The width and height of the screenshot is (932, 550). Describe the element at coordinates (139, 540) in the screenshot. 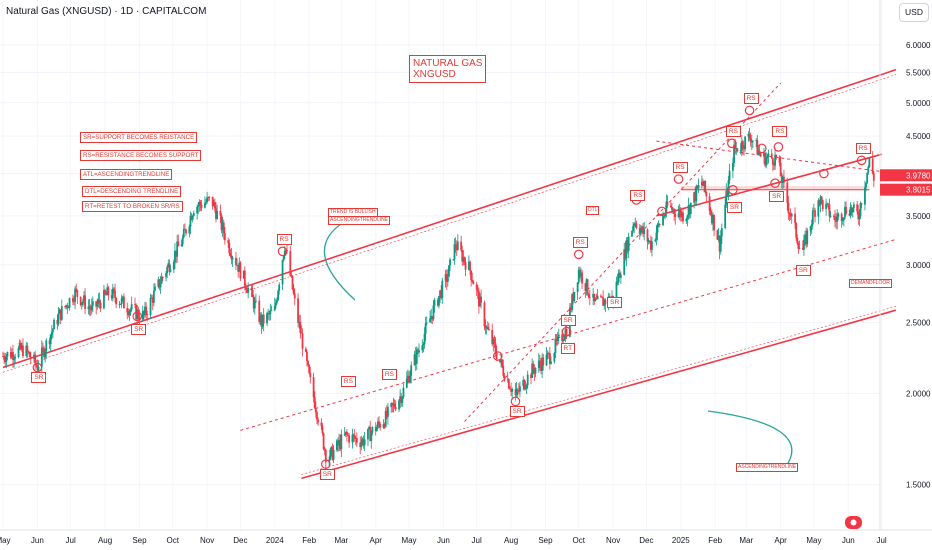

I see `x-tick-label: Sep` at that location.